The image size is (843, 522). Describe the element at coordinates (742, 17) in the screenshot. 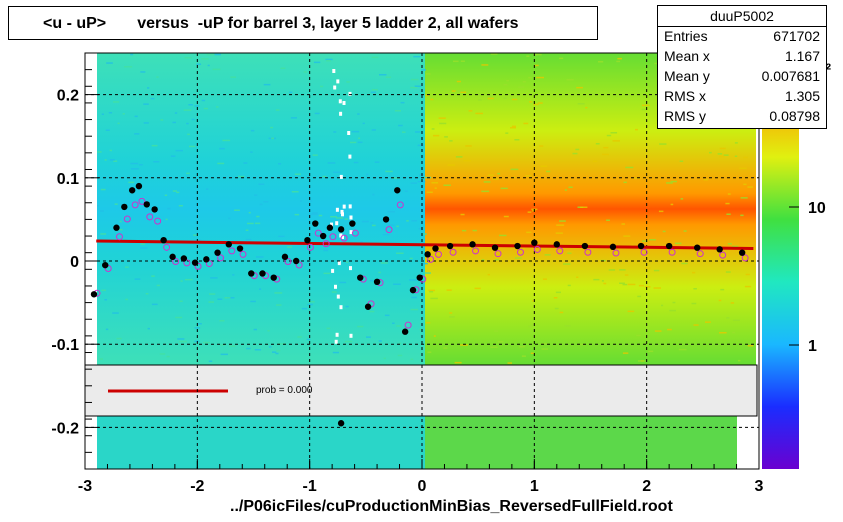

I see `stats-name: duuP5002` at that location.